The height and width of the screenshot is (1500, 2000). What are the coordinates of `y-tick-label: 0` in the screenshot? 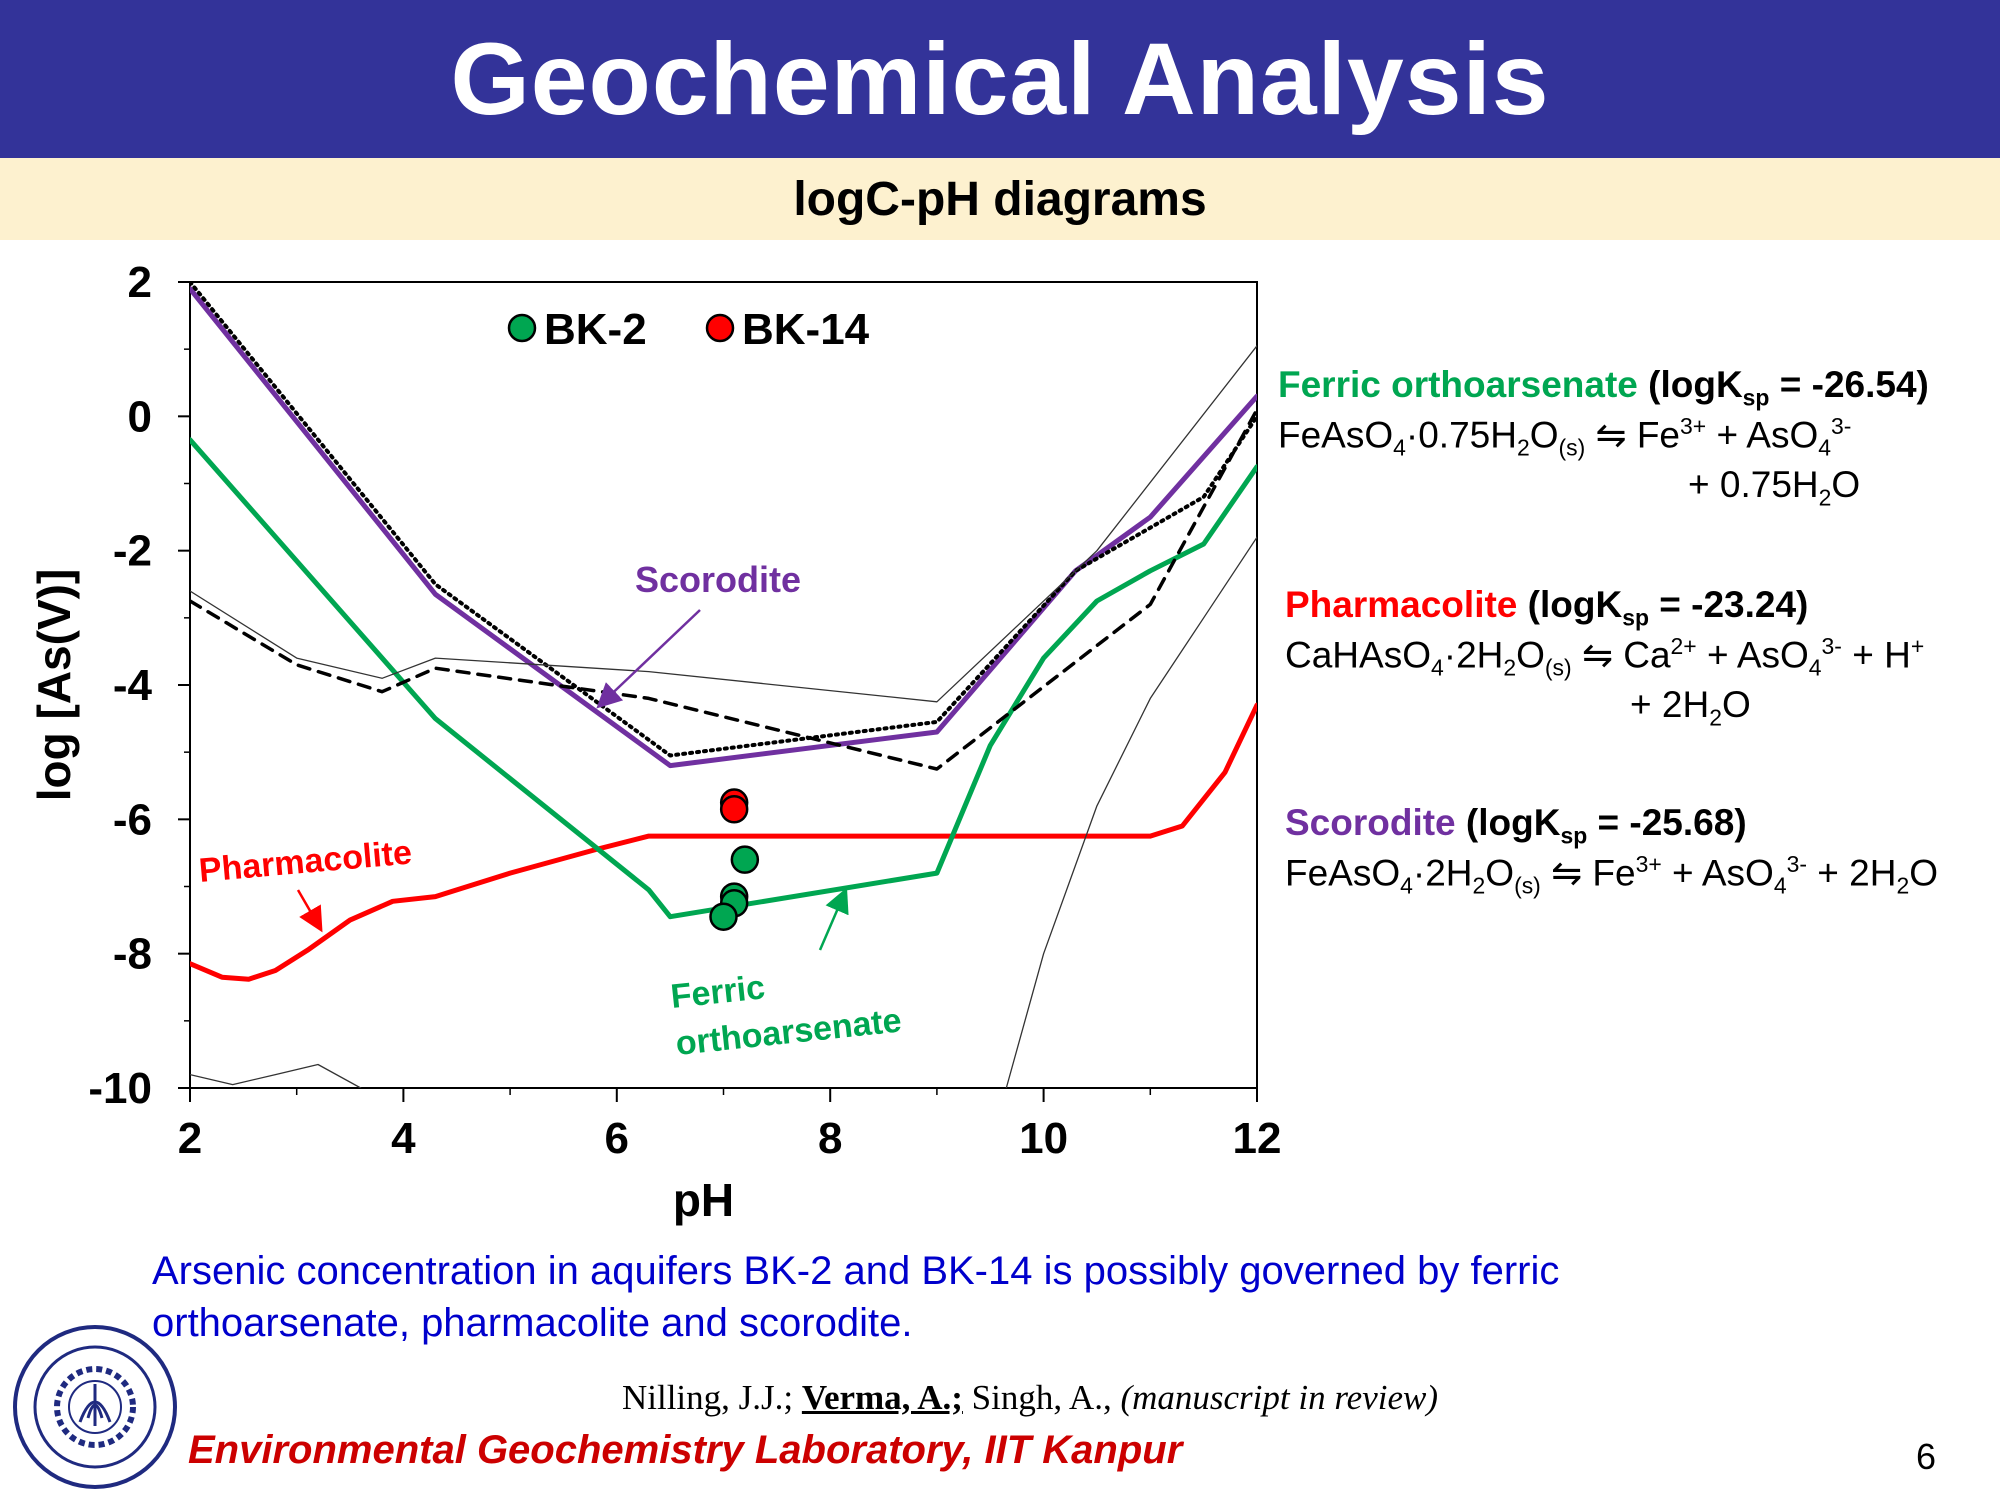 It's located at (140, 416).